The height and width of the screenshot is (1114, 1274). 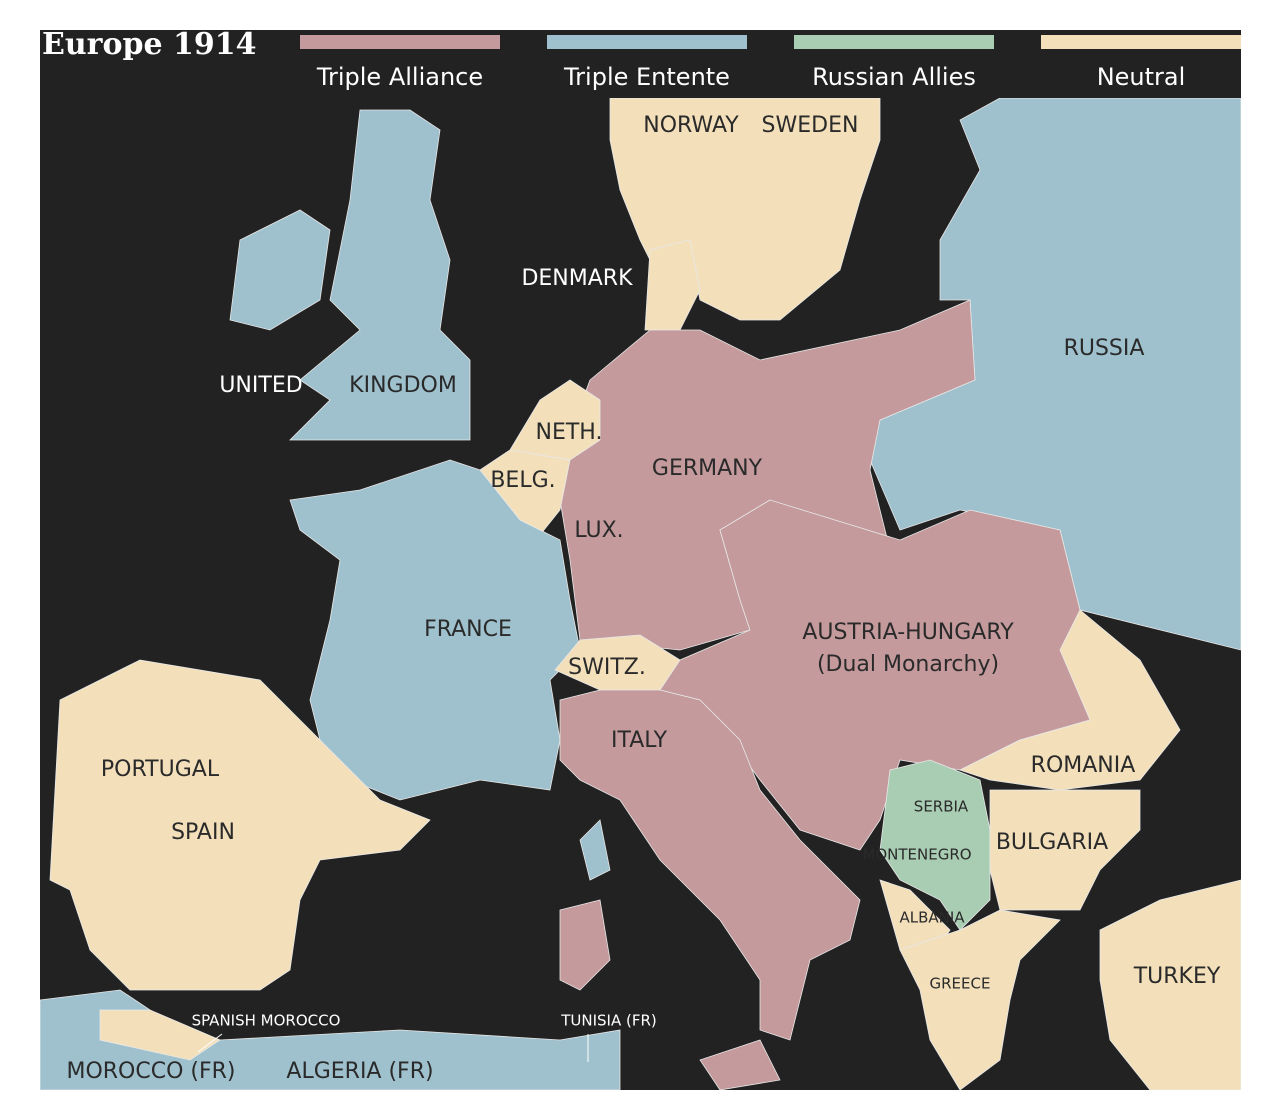 What do you see at coordinates (403, 385) in the screenshot?
I see `country-label: KINGDOM` at bounding box center [403, 385].